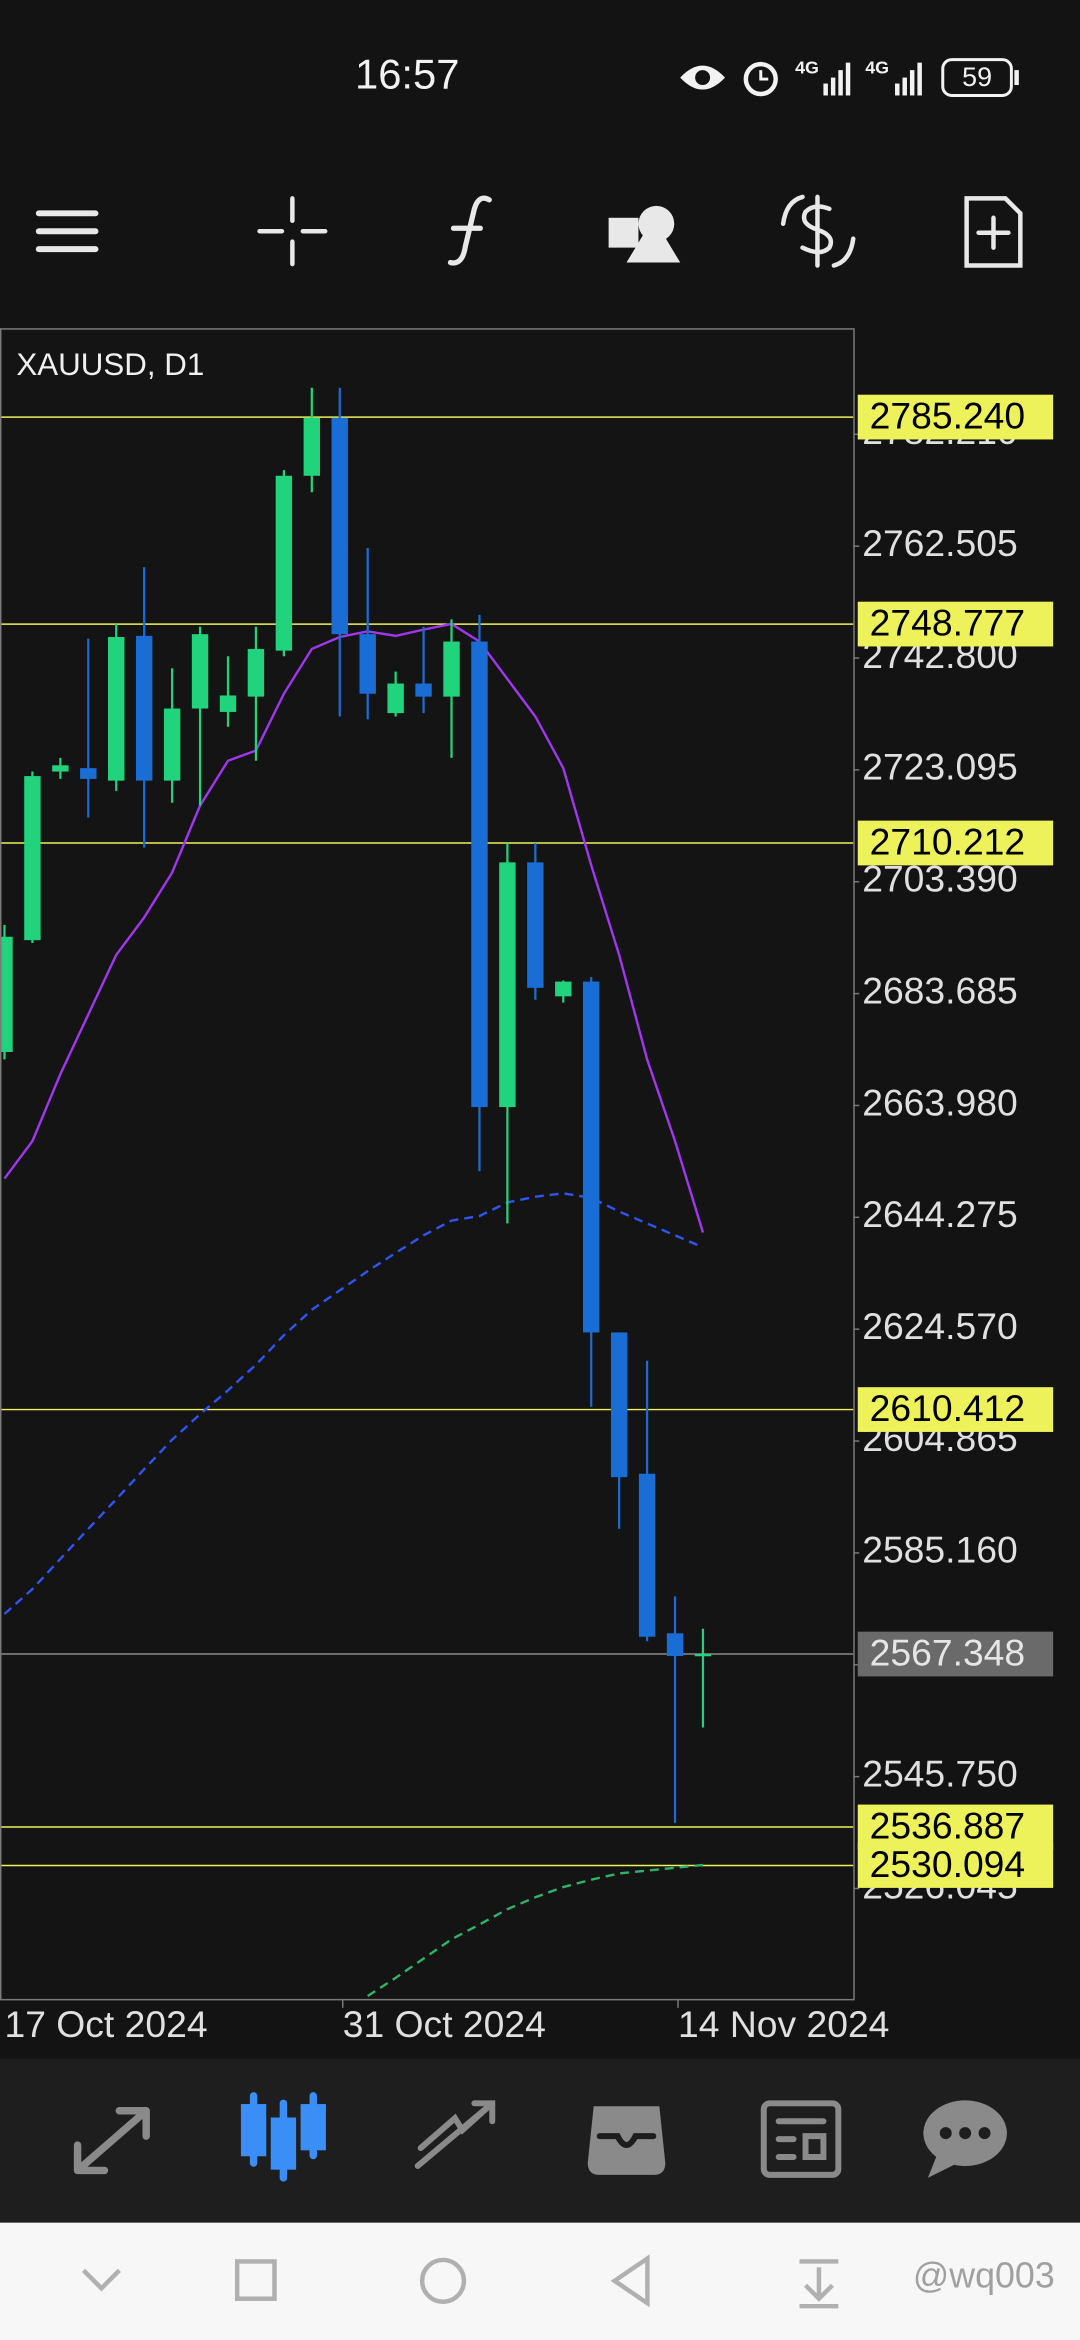 This screenshot has width=1080, height=2340. I want to click on y-tick-label: 2624.570, so click(940, 1326).